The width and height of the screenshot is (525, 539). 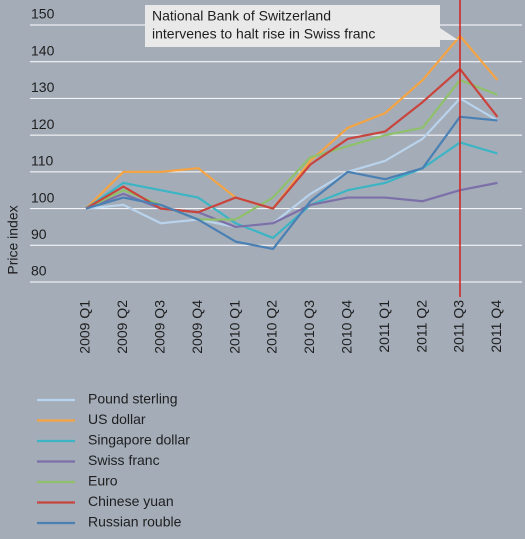 What do you see at coordinates (309, 327) in the screenshot?
I see `x-tick-label: 2010 Q3` at bounding box center [309, 327].